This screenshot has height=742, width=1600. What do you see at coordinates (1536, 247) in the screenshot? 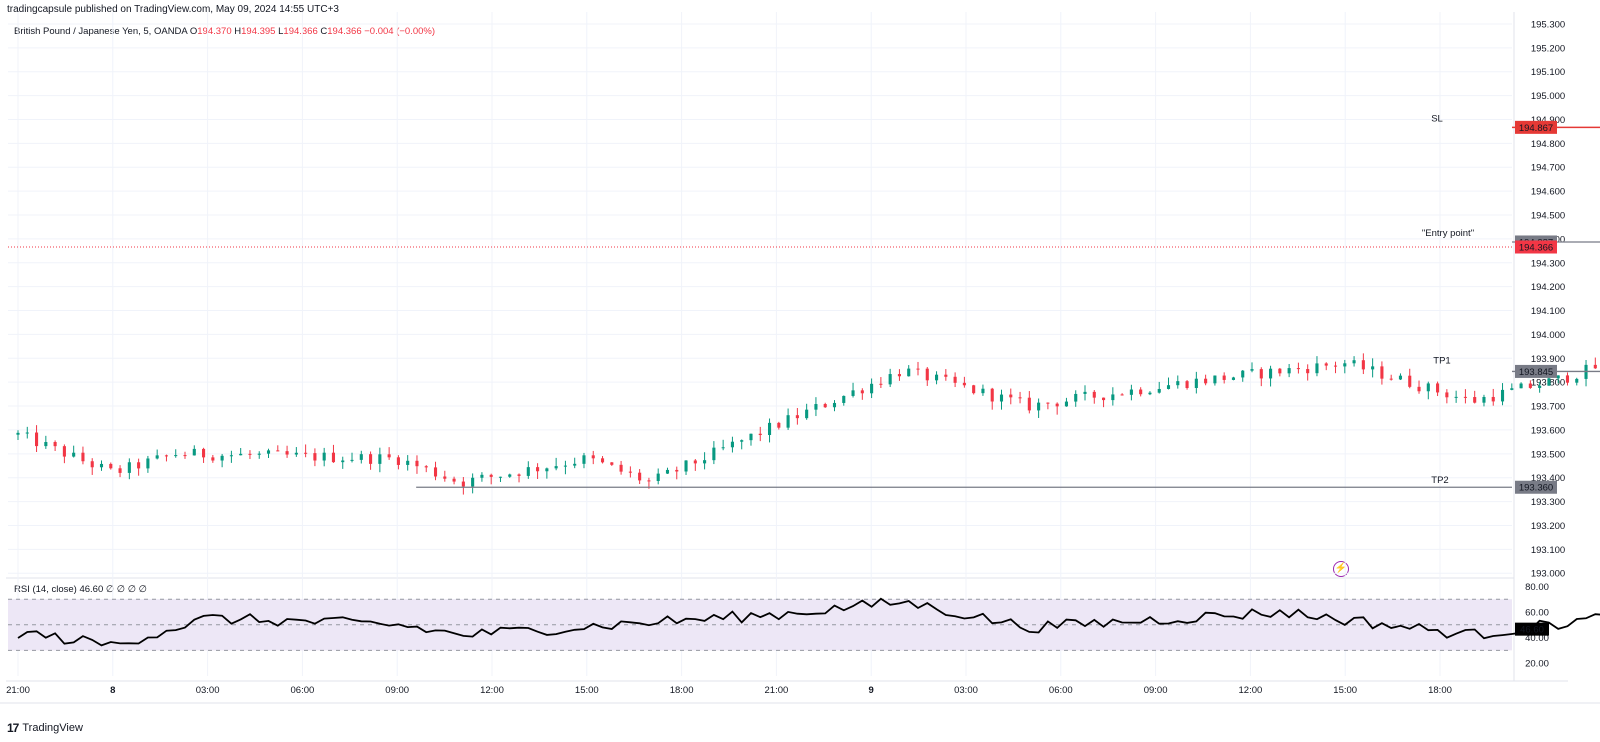
I see `last-price-badge` at bounding box center [1536, 247].